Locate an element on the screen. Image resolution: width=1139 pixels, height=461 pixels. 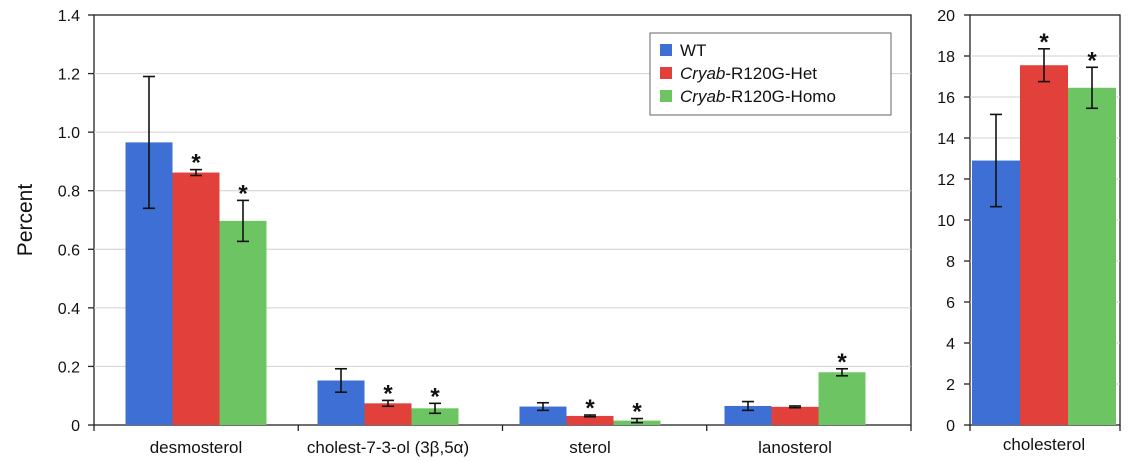
category-label: cholest-7-3-ol (3β,5α) is located at coordinates (388, 447).